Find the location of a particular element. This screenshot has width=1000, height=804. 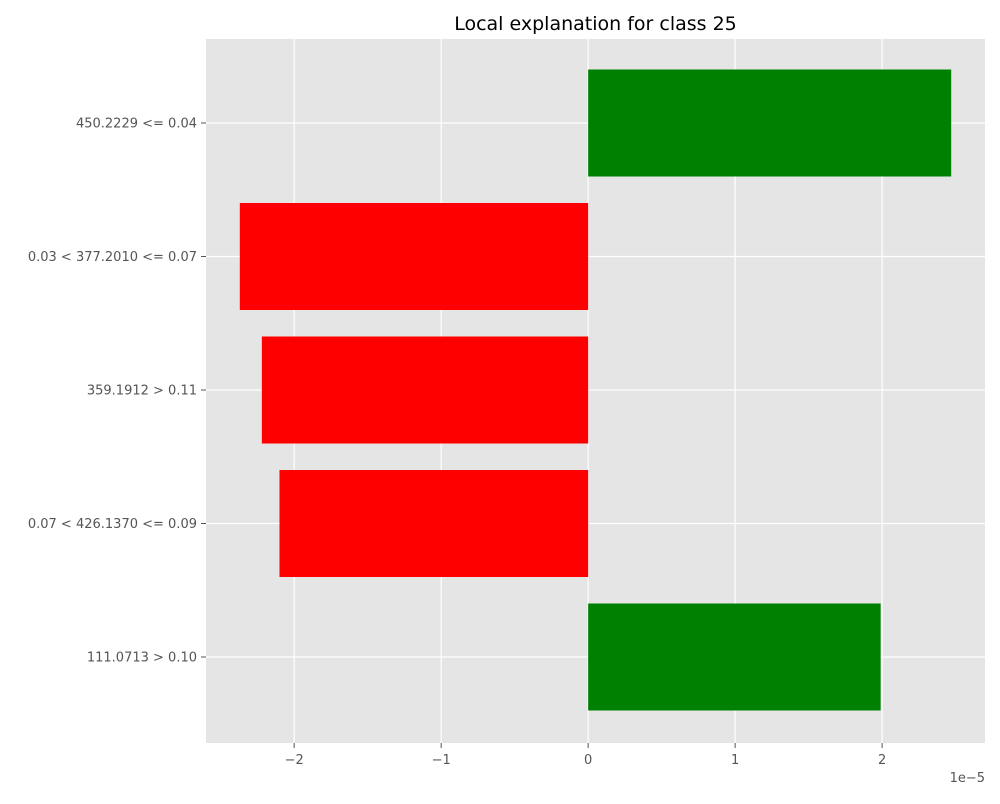

y-tick-label: 0.07 < 426.1370 <= 0.09 is located at coordinates (112, 524).